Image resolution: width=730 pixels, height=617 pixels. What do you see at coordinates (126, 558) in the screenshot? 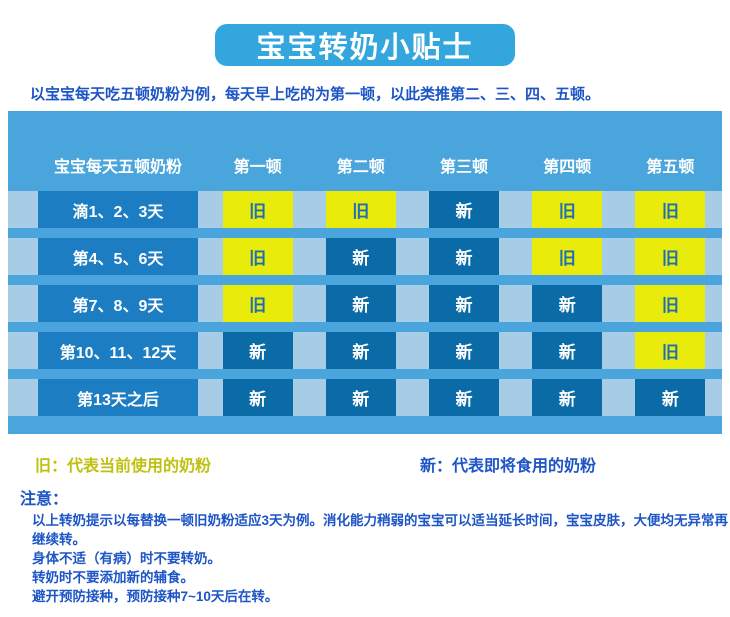
I see `note-line: 身体不适（有病）时不要转奶。` at bounding box center [126, 558].